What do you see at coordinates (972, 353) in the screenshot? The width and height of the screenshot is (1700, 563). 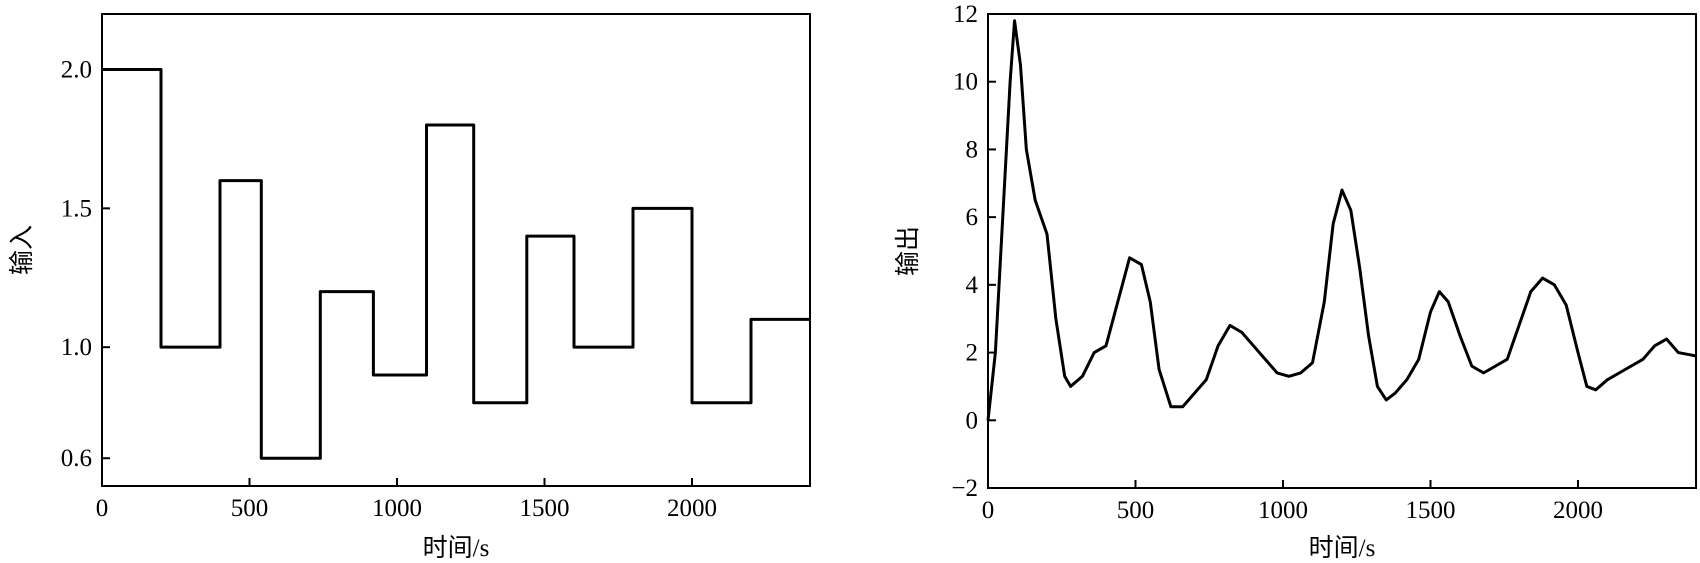 I see `y-tick-label: 2` at bounding box center [972, 353].